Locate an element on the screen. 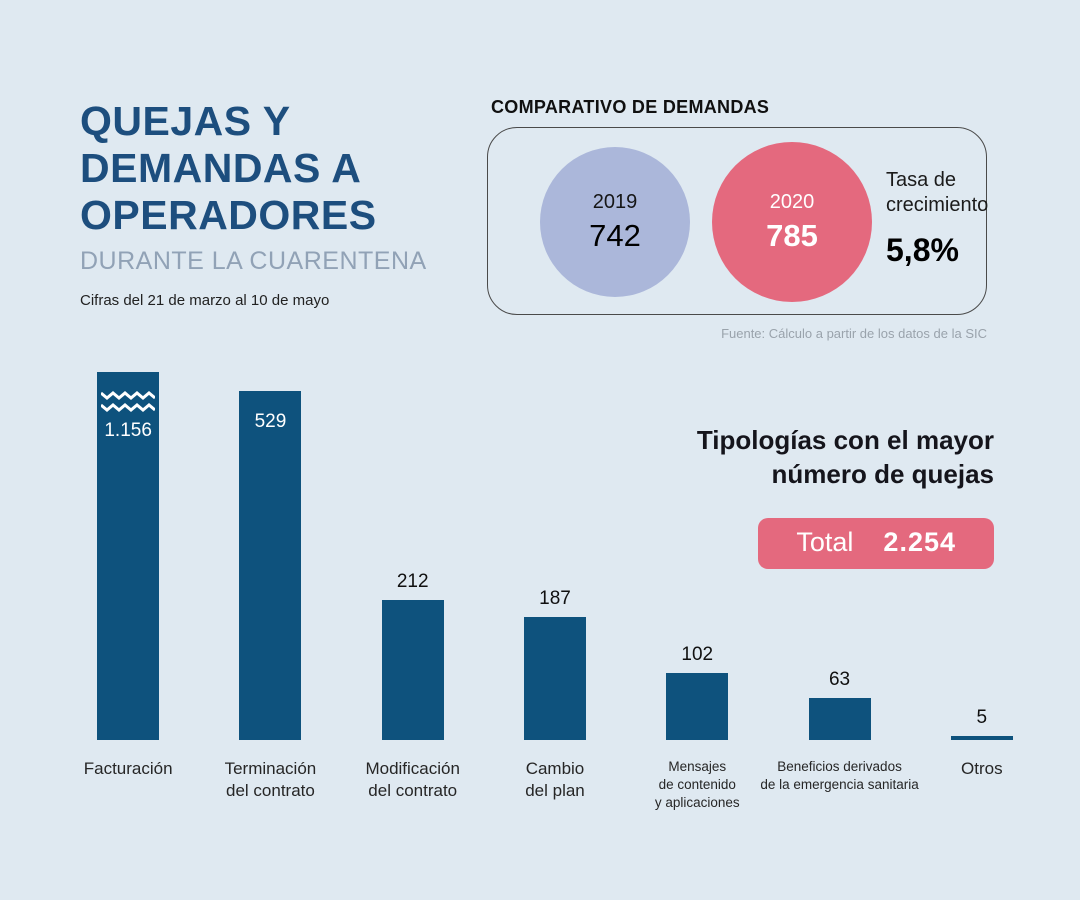 This screenshot has width=1080, height=900. bar-category-label: Mensajes de contenido y aplicaciones is located at coordinates (697, 785).